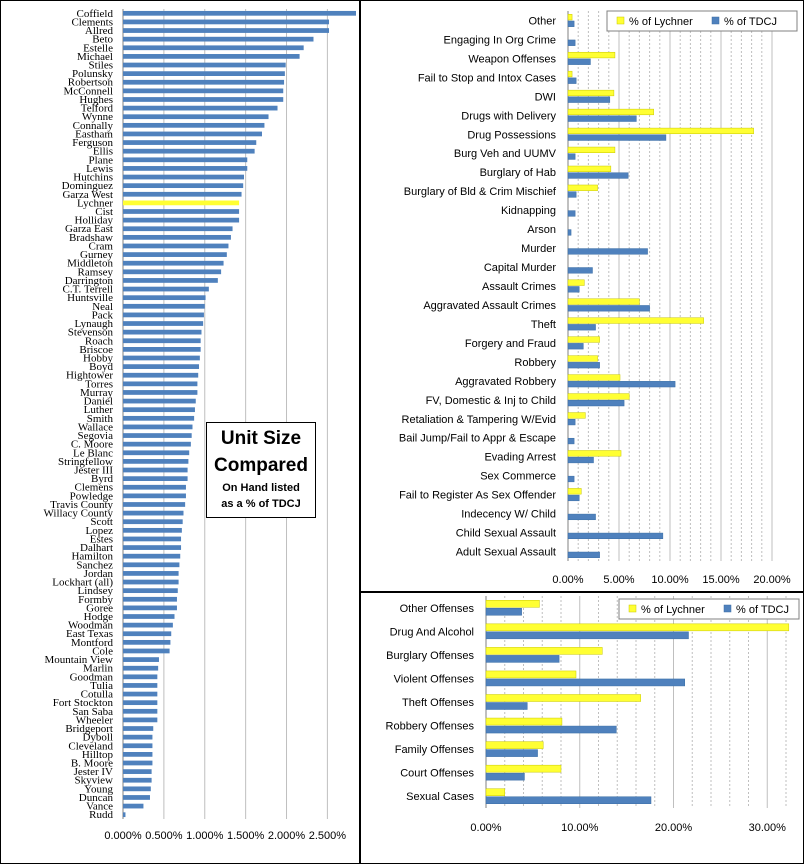 The height and width of the screenshot is (865, 804). I want to click on bar-robertson, so click(204, 82).